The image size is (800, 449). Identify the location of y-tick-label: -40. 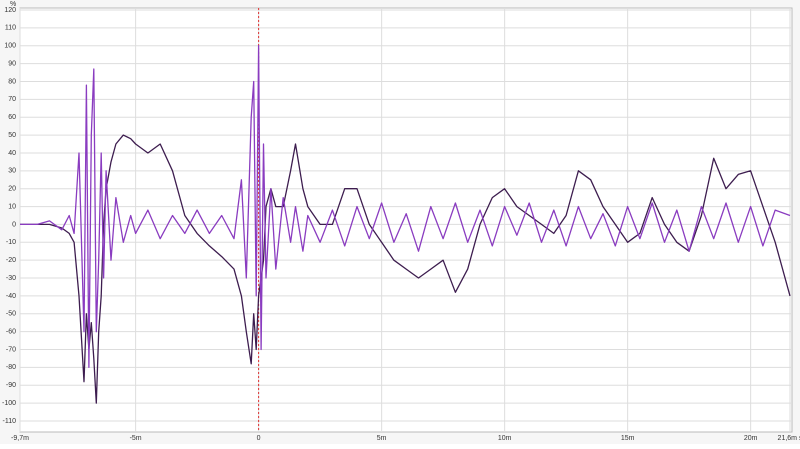
(11, 296).